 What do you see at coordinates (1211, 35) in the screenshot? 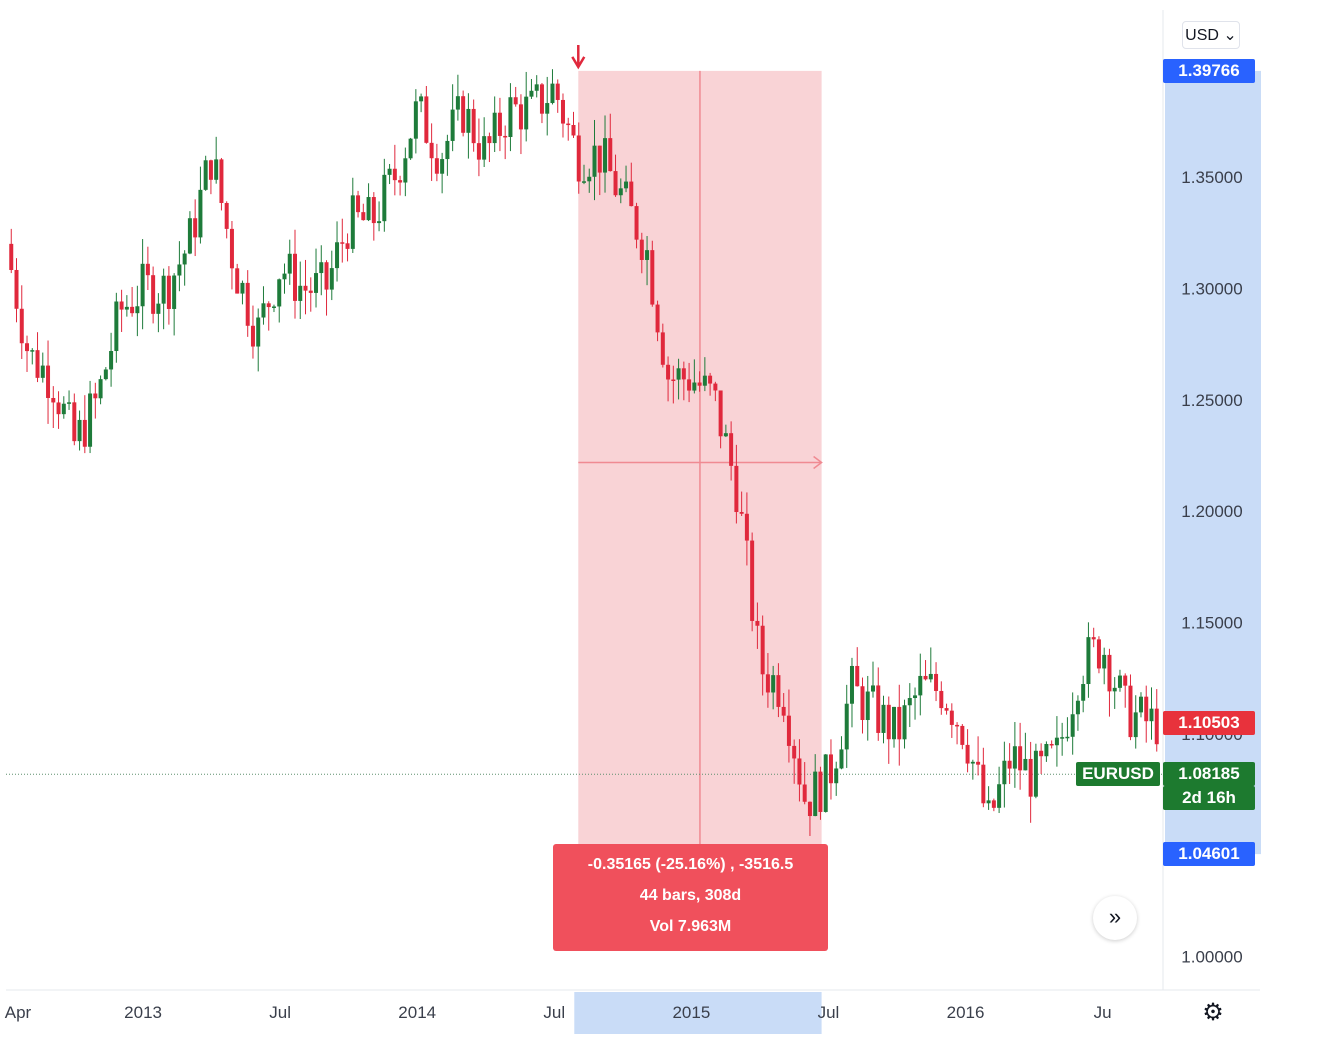
I see `currency-selector-button: USD ⌄` at bounding box center [1211, 35].